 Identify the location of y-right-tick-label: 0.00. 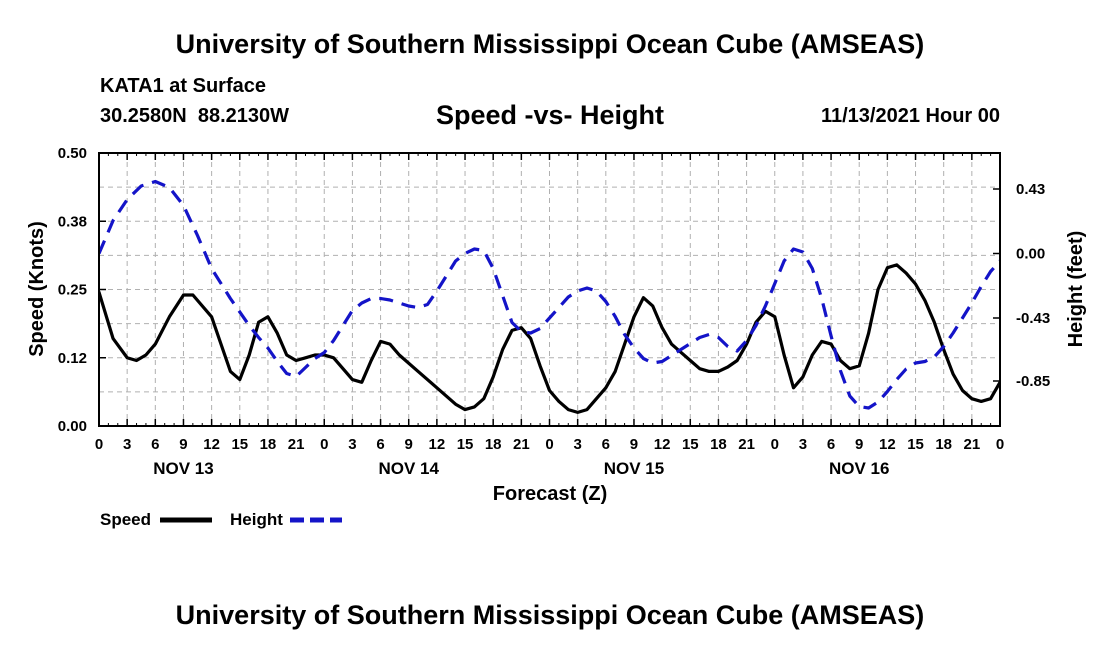
(1030, 254).